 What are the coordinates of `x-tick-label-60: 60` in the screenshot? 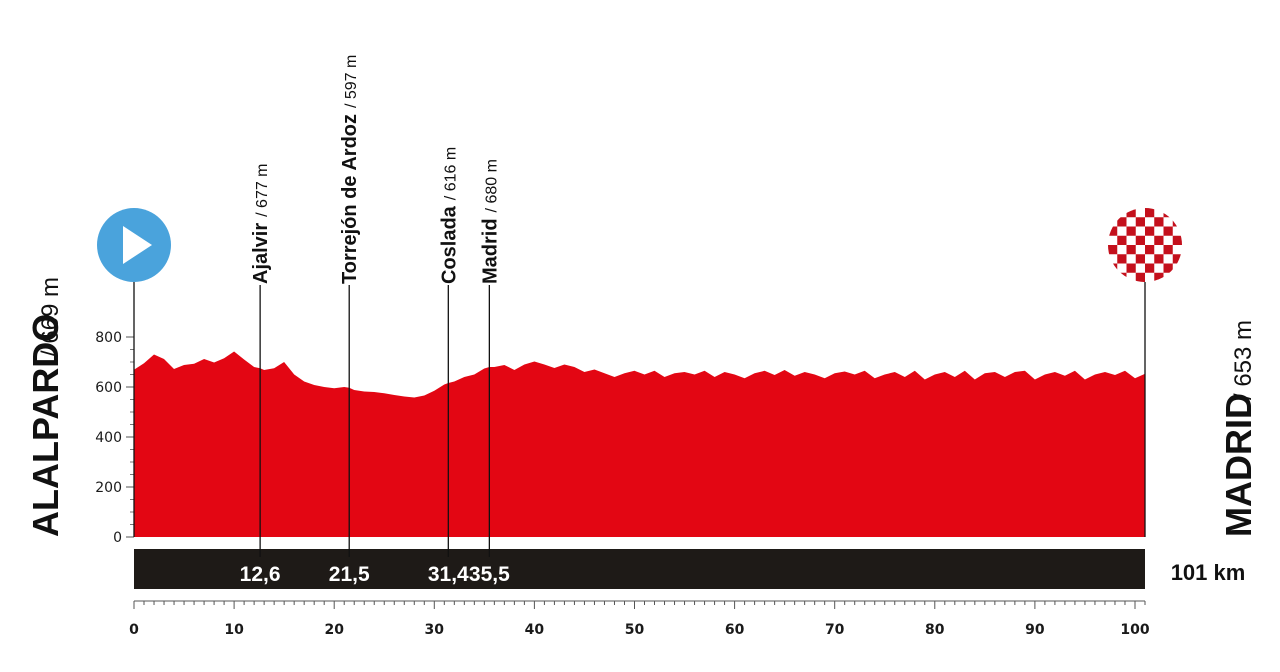 It's located at (735, 630).